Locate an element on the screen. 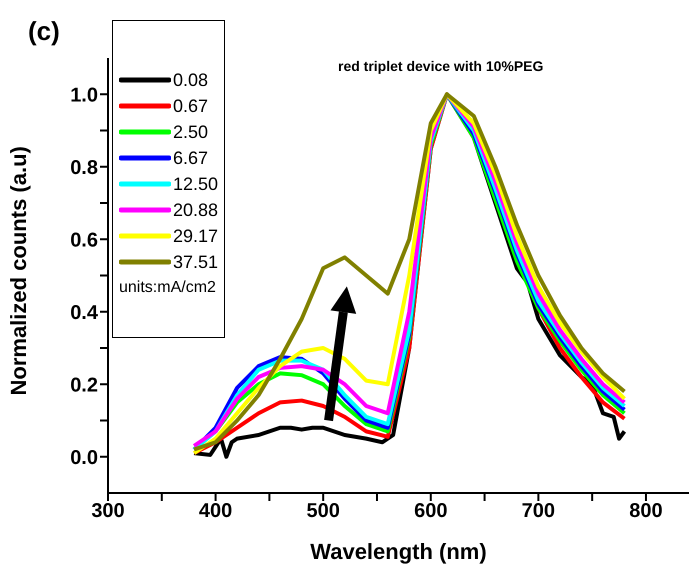 This screenshot has width=697, height=581. legend-label: 0.08 is located at coordinates (190, 80).